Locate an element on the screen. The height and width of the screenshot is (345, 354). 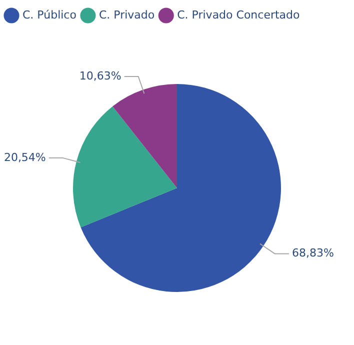
legend-label: C. Privado is located at coordinates (126, 15).